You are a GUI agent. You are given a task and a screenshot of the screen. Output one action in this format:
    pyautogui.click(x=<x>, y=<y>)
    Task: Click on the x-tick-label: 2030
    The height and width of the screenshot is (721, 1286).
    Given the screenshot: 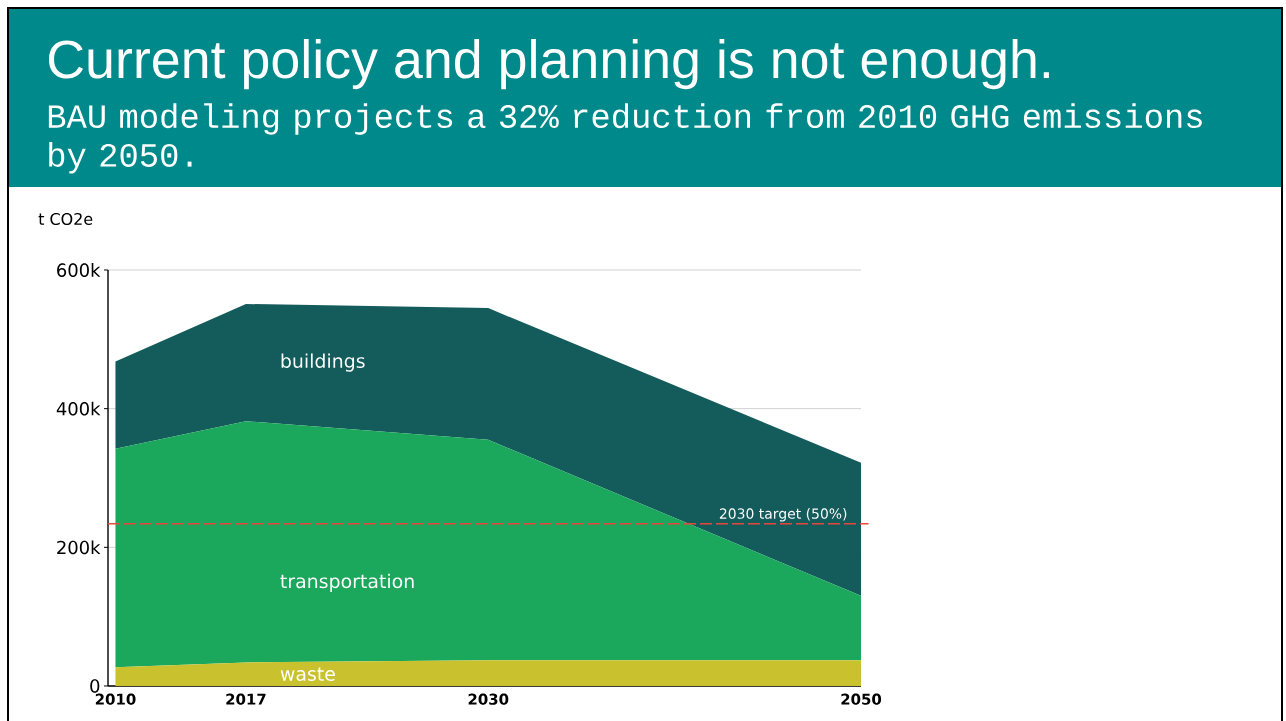 What is the action you would take?
    pyautogui.click(x=488, y=699)
    